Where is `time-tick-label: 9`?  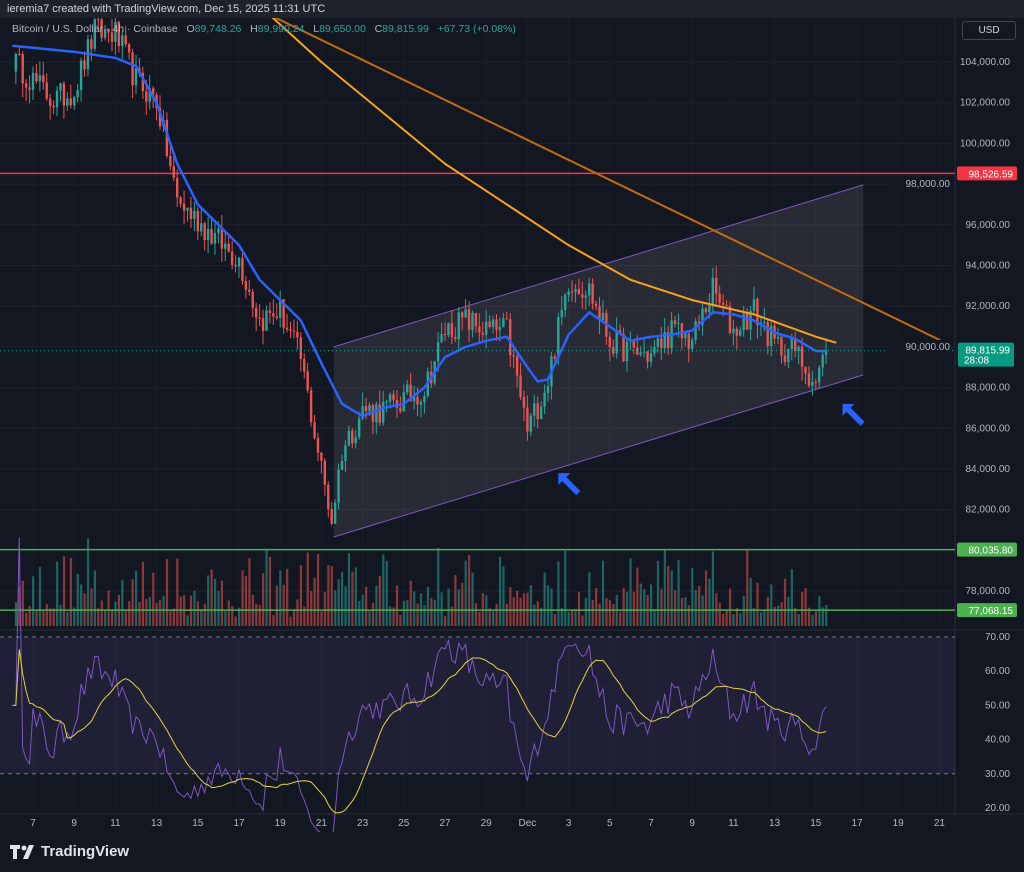
time-tick-label: 9 is located at coordinates (692, 823).